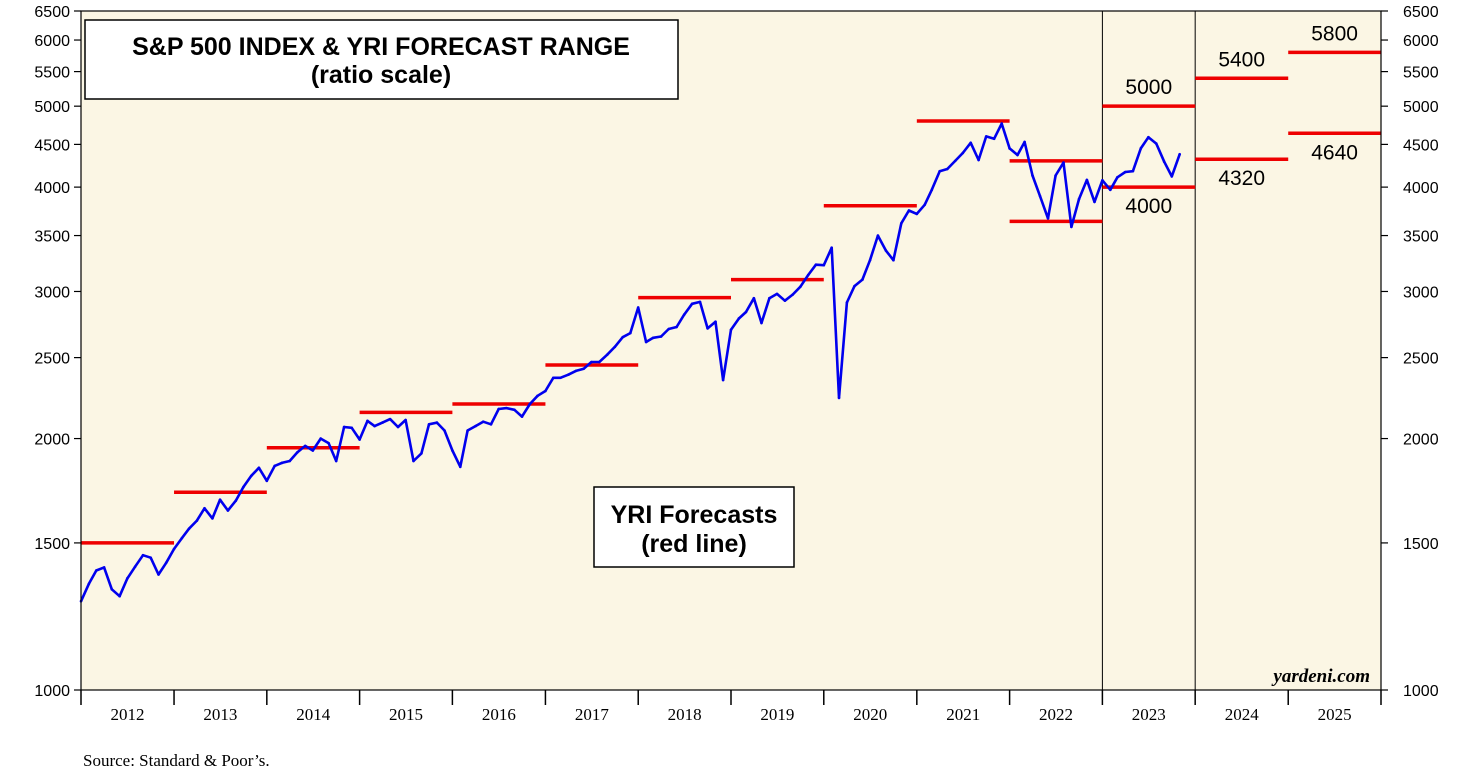 The width and height of the screenshot is (1463, 775). Describe the element at coordinates (1148, 206) in the screenshot. I see `forecast-value-label: 4000` at that location.